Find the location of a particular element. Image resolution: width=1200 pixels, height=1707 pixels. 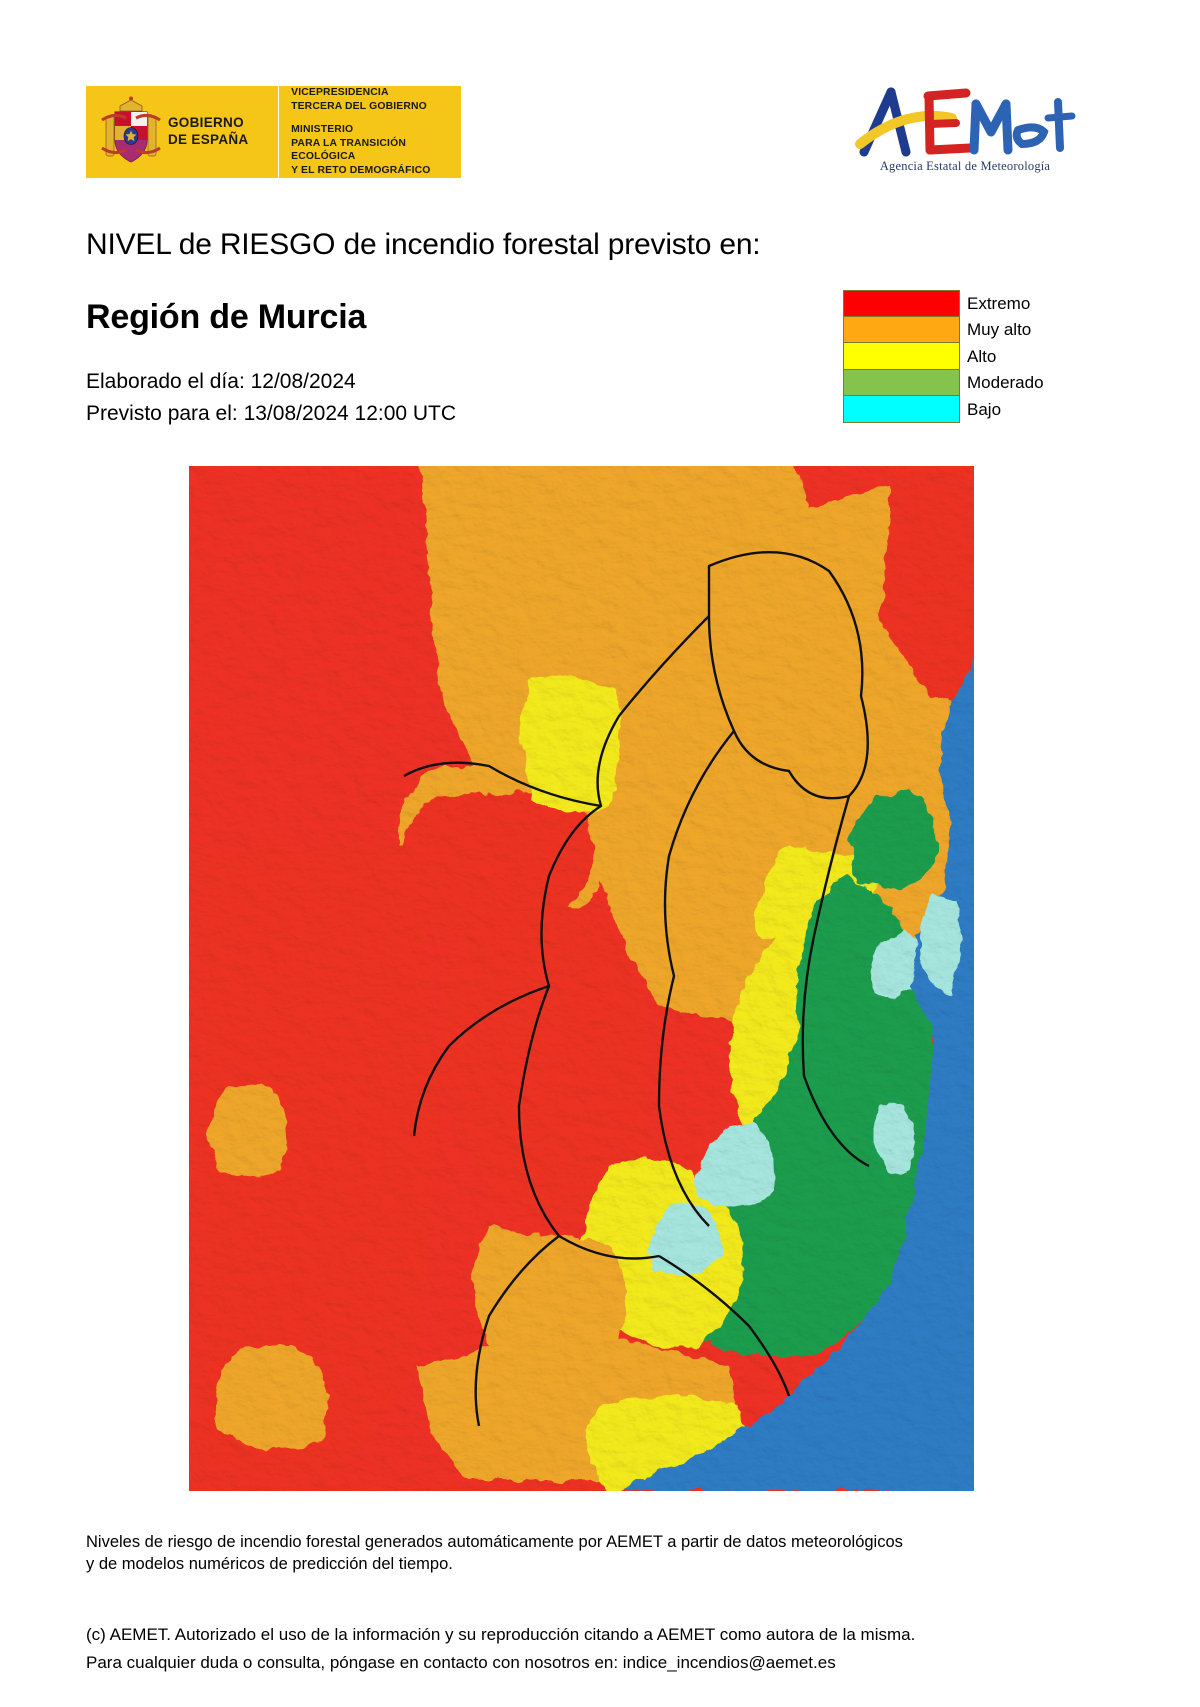

ministerio-line1: MINISTERIO is located at coordinates (322, 129).